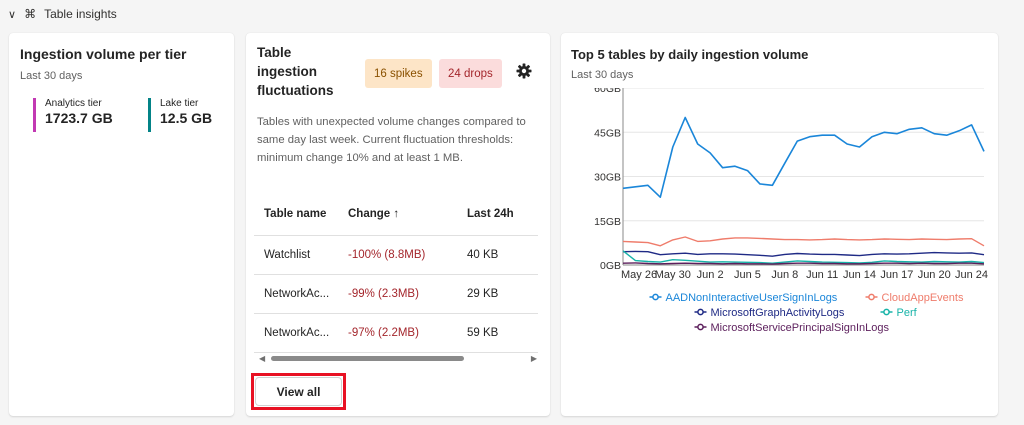  I want to click on horizontal-scrollbar: ◀ ▶, so click(398, 358).